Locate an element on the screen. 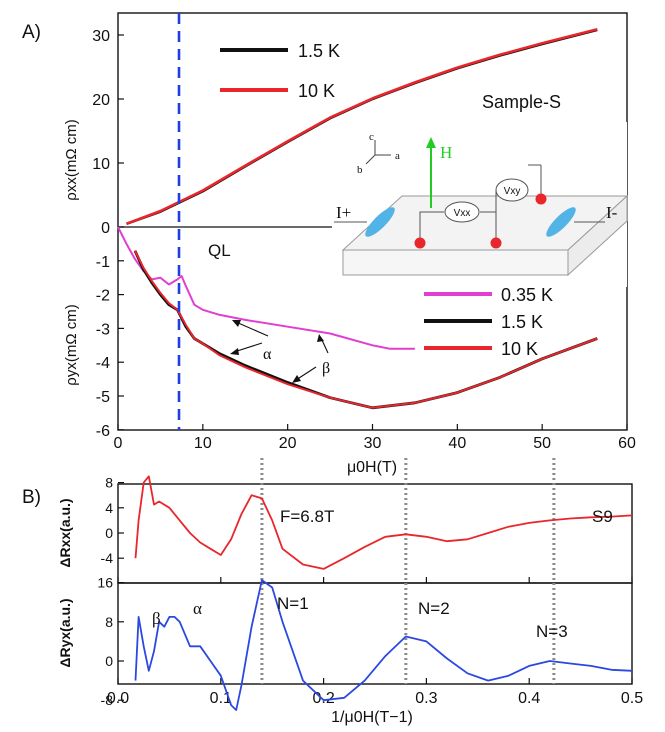  current-contact-left is located at coordinates (380, 222).